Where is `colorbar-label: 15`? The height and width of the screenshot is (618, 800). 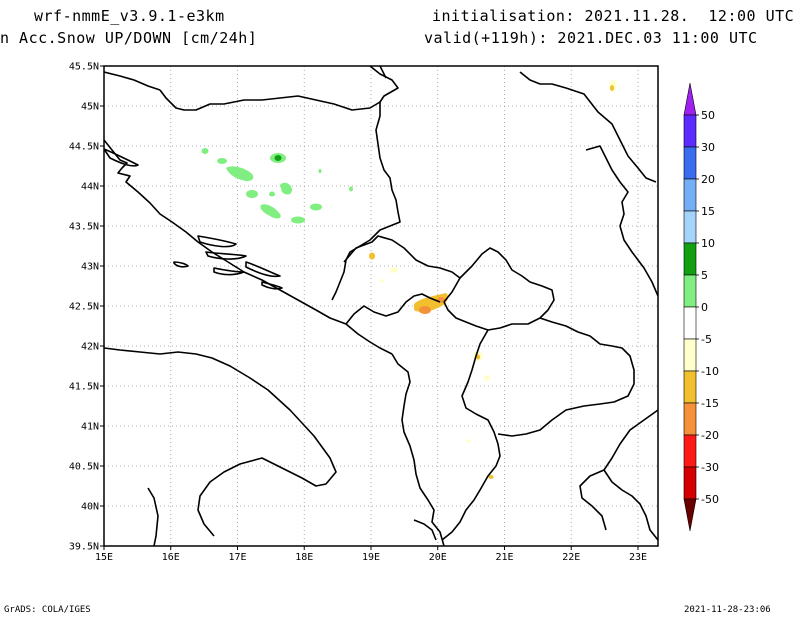 colorbar-label: 15 is located at coordinates (708, 211).